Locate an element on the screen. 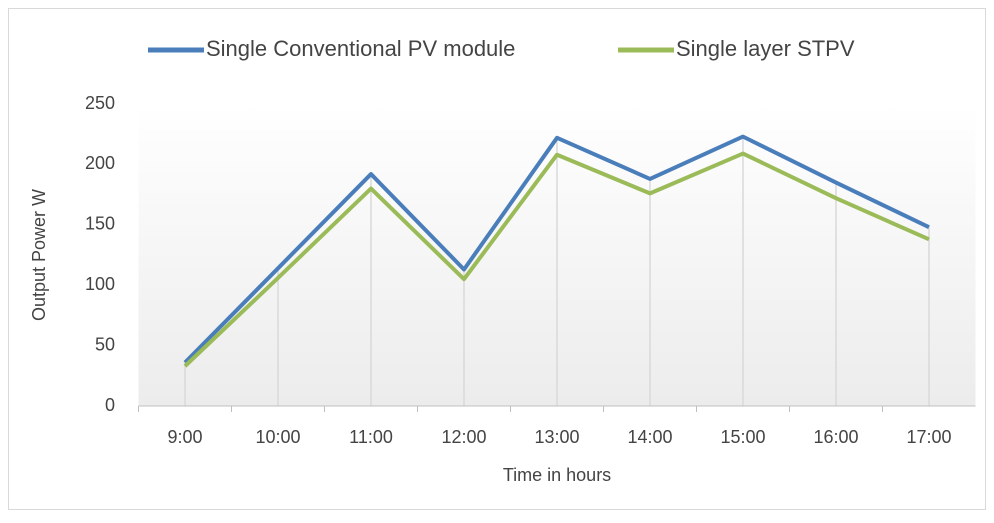  legend-label: Single layer STPV is located at coordinates (765, 48).